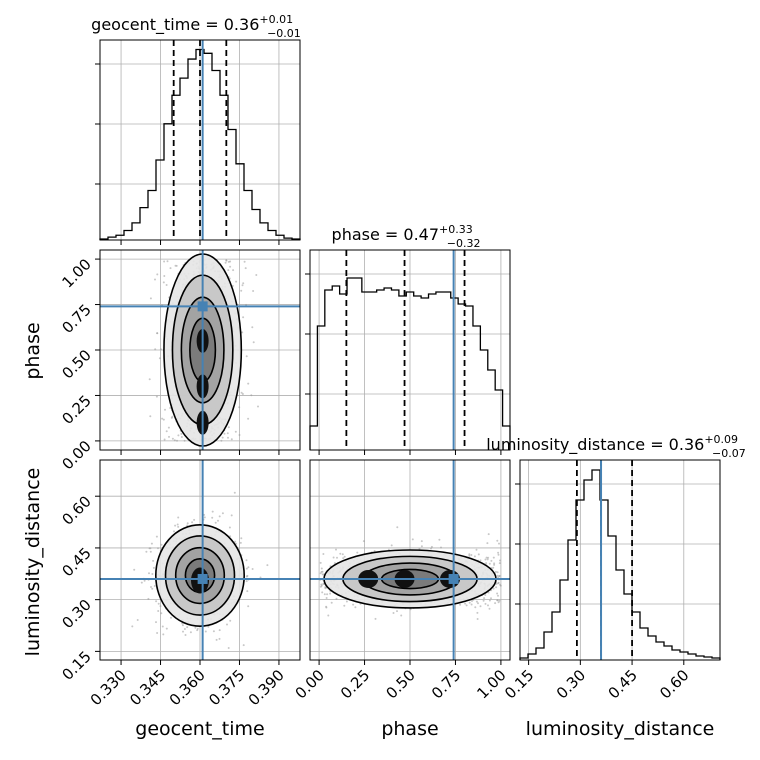  Describe the element at coordinates (226, 687) in the screenshot. I see `x-tick-label: 0.375` at that location.